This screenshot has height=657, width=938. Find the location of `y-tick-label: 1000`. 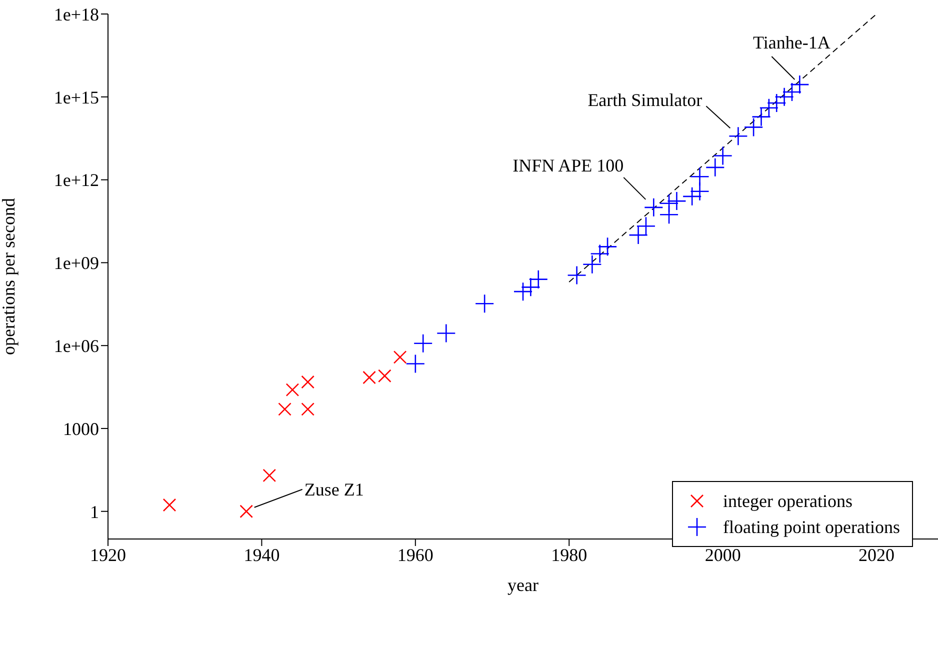

y-tick-label: 1000 is located at coordinates (81, 428).